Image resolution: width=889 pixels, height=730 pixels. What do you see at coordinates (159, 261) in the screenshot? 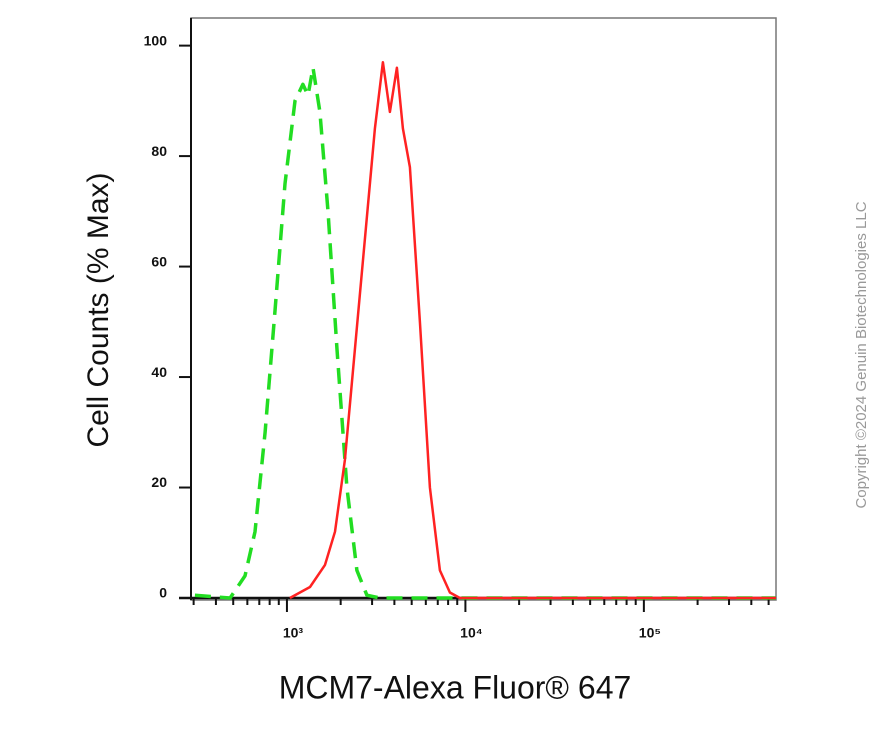
I see `y-tick-label: 60` at bounding box center [159, 261].